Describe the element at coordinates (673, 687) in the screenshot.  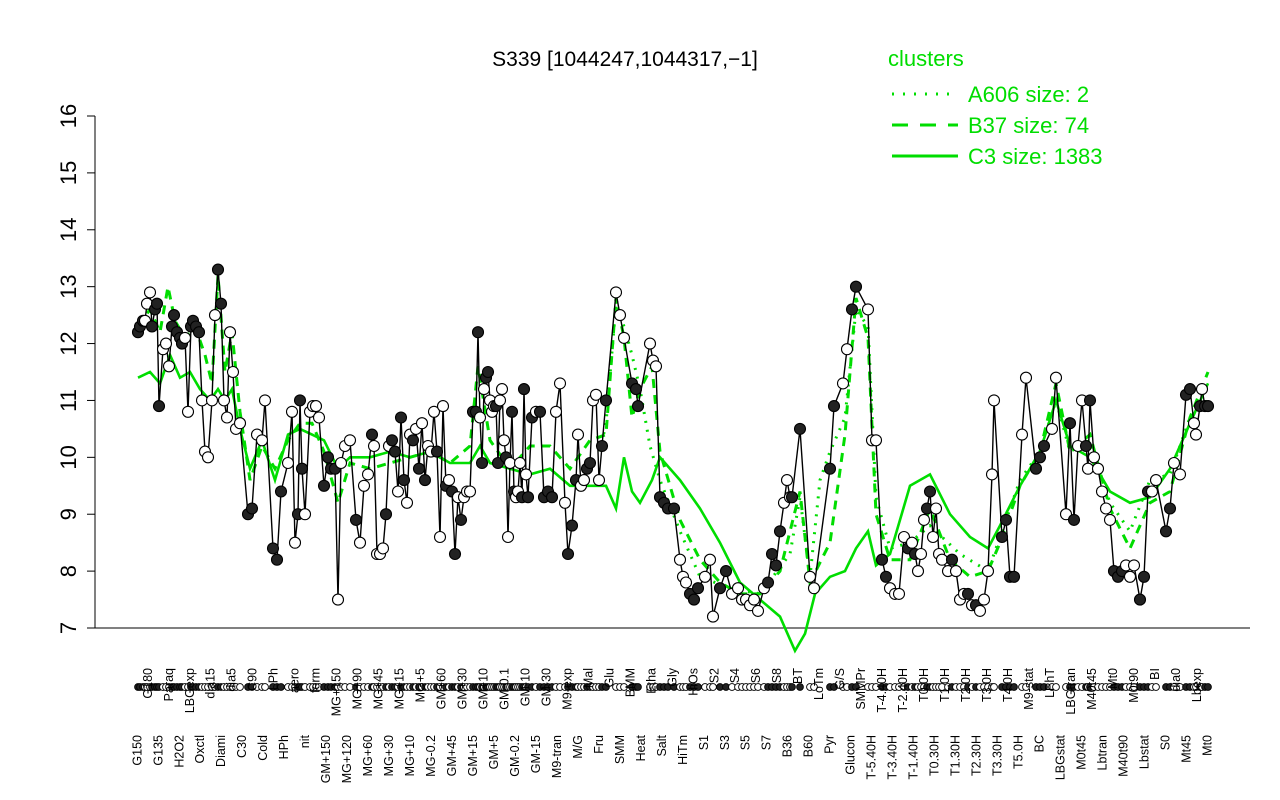
I see `x-rug` at that location.